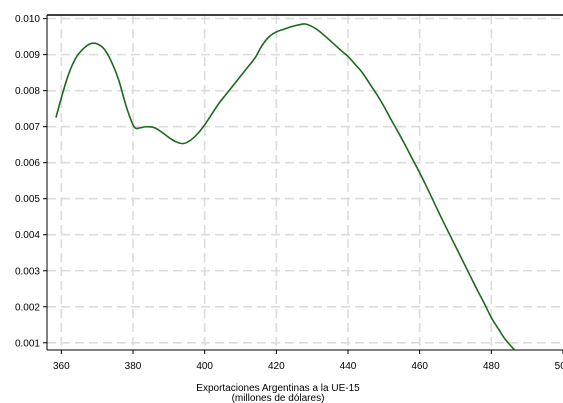 The height and width of the screenshot is (403, 563). I want to click on x-axis-subtitle: (millones de dólares), so click(278, 398).